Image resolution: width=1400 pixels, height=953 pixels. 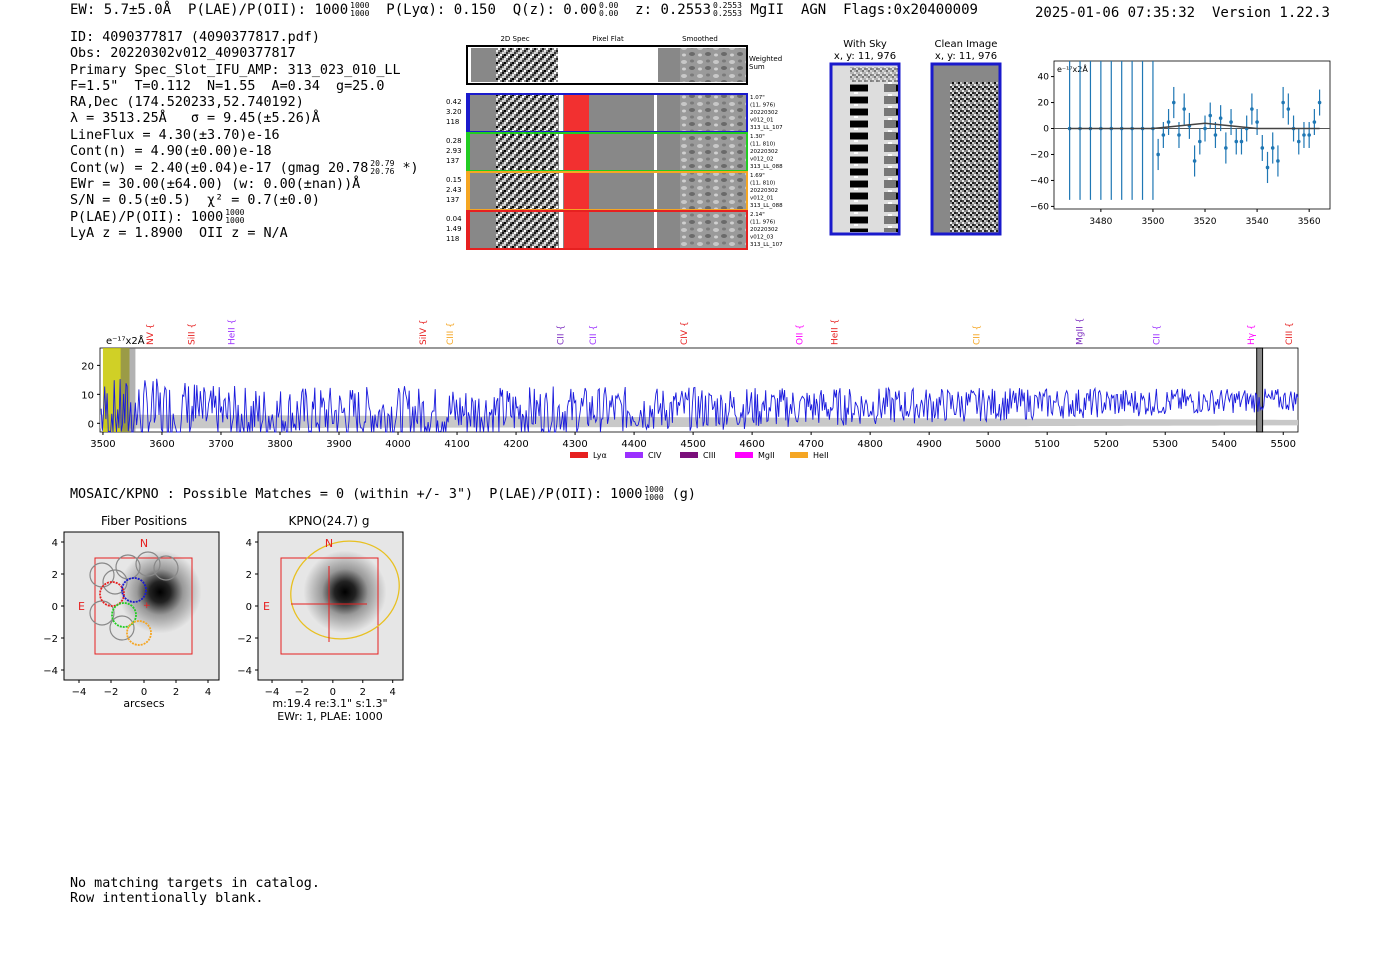 I want to click on panel-xtick-label: −2, so click(x=111, y=692).